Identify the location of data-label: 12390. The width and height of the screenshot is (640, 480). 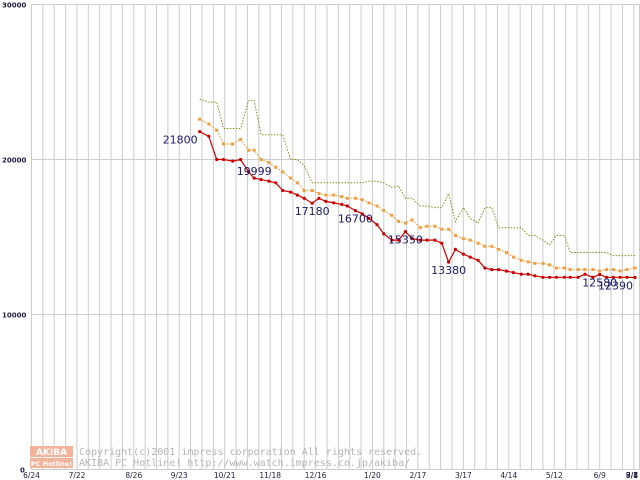
(615, 286).